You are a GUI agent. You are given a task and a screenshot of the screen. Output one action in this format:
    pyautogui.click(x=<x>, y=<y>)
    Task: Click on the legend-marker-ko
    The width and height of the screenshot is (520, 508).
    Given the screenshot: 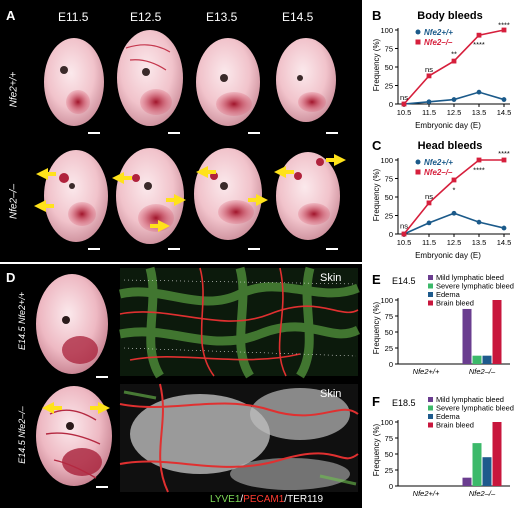 What is the action you would take?
    pyautogui.click(x=418, y=172)
    